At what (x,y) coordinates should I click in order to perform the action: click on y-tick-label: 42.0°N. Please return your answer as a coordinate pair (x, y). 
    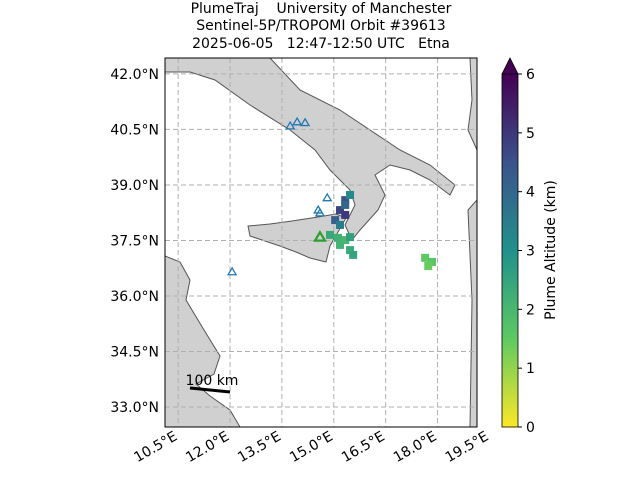
    Looking at the image, I should click on (134, 75).